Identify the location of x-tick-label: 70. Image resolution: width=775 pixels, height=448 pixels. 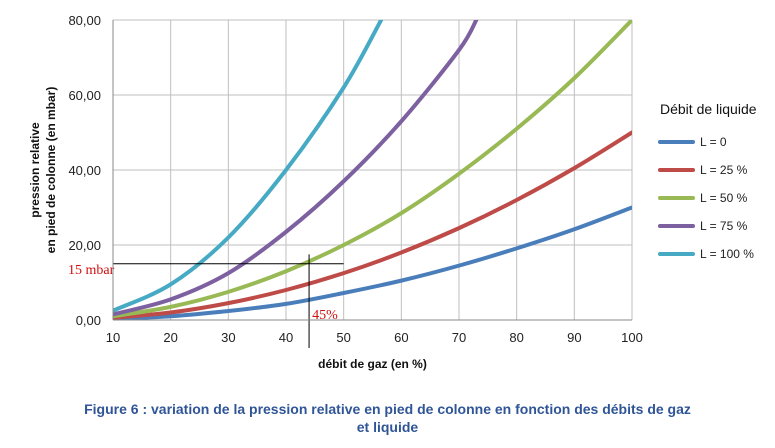
(459, 337).